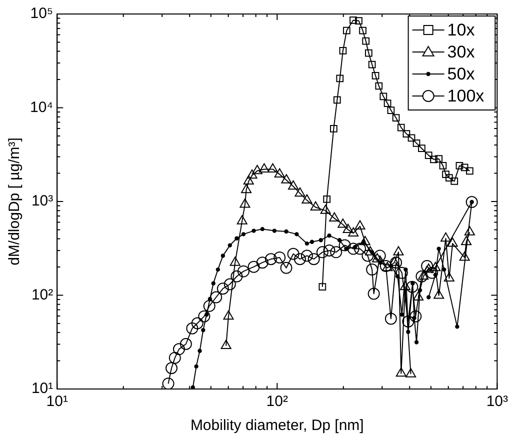 Image resolution: width=512 pixels, height=437 pixels. Describe the element at coordinates (277, 425) in the screenshot. I see `x-axis-title: Mobility diameter, Dp [nm]` at that location.